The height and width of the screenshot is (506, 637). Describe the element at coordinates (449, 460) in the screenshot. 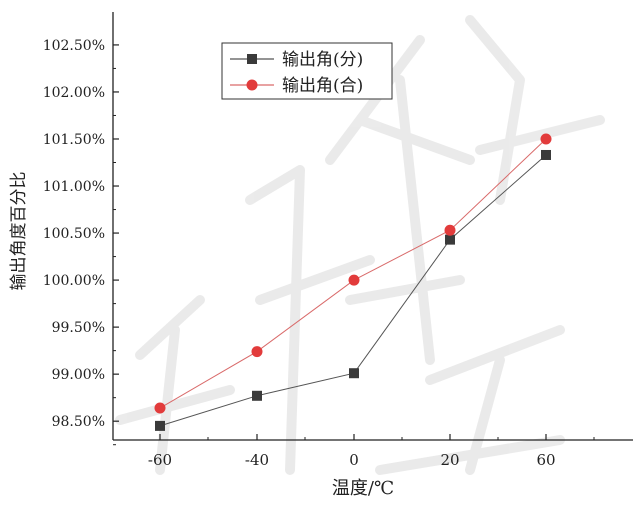

I see `x-tick-label: 20` at that location.